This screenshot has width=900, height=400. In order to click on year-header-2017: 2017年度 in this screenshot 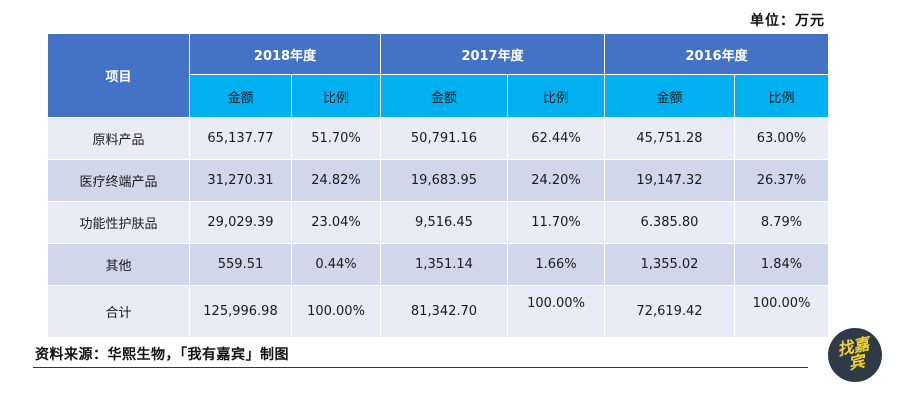, I will do `click(492, 54)`.